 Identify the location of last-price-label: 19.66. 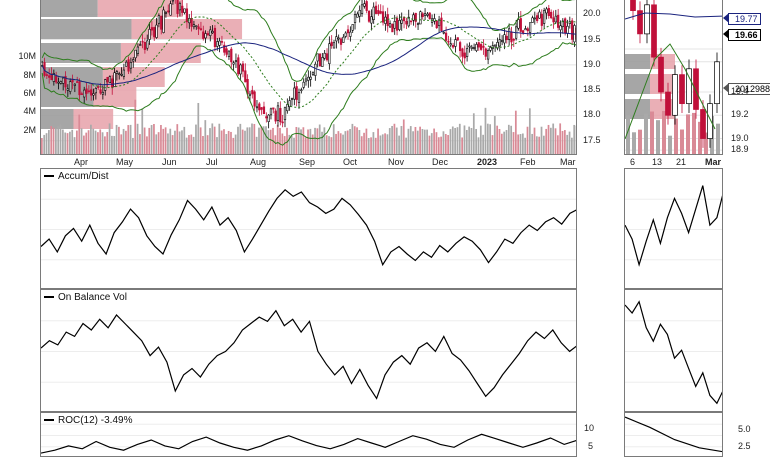
(744, 35).